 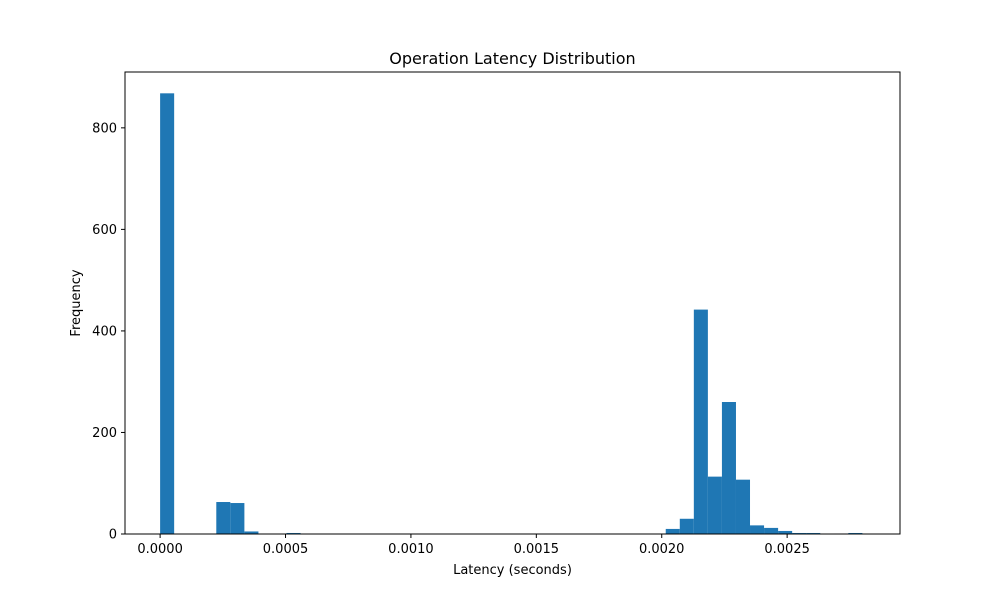 What do you see at coordinates (286, 549) in the screenshot?
I see `x-tick-label: 0.0005` at bounding box center [286, 549].